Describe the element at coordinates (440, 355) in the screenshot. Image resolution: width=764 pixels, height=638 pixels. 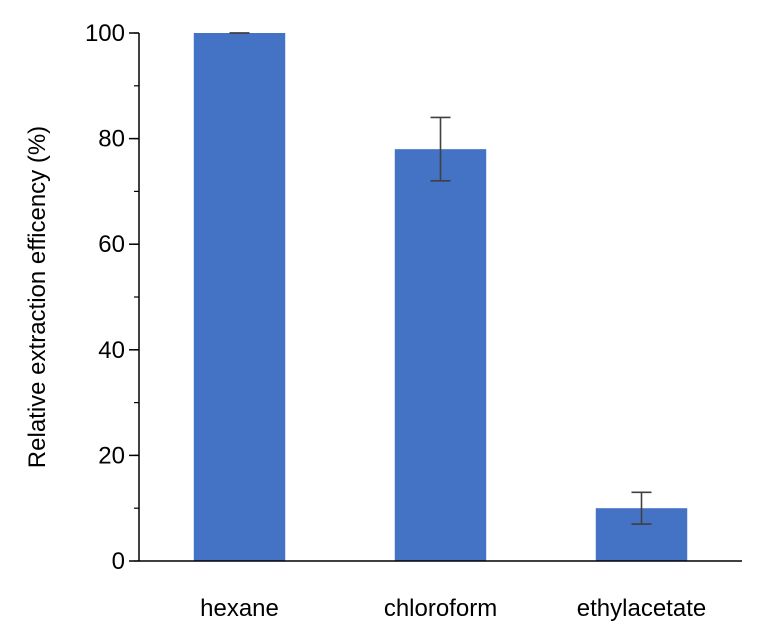
I see `bar-chloroform` at that location.